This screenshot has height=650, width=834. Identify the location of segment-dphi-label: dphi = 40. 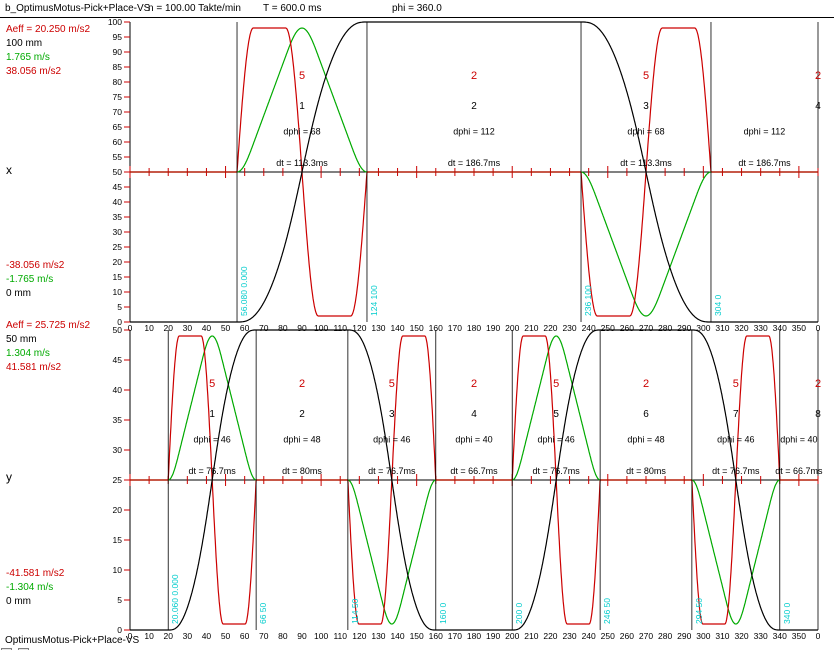
(473, 440).